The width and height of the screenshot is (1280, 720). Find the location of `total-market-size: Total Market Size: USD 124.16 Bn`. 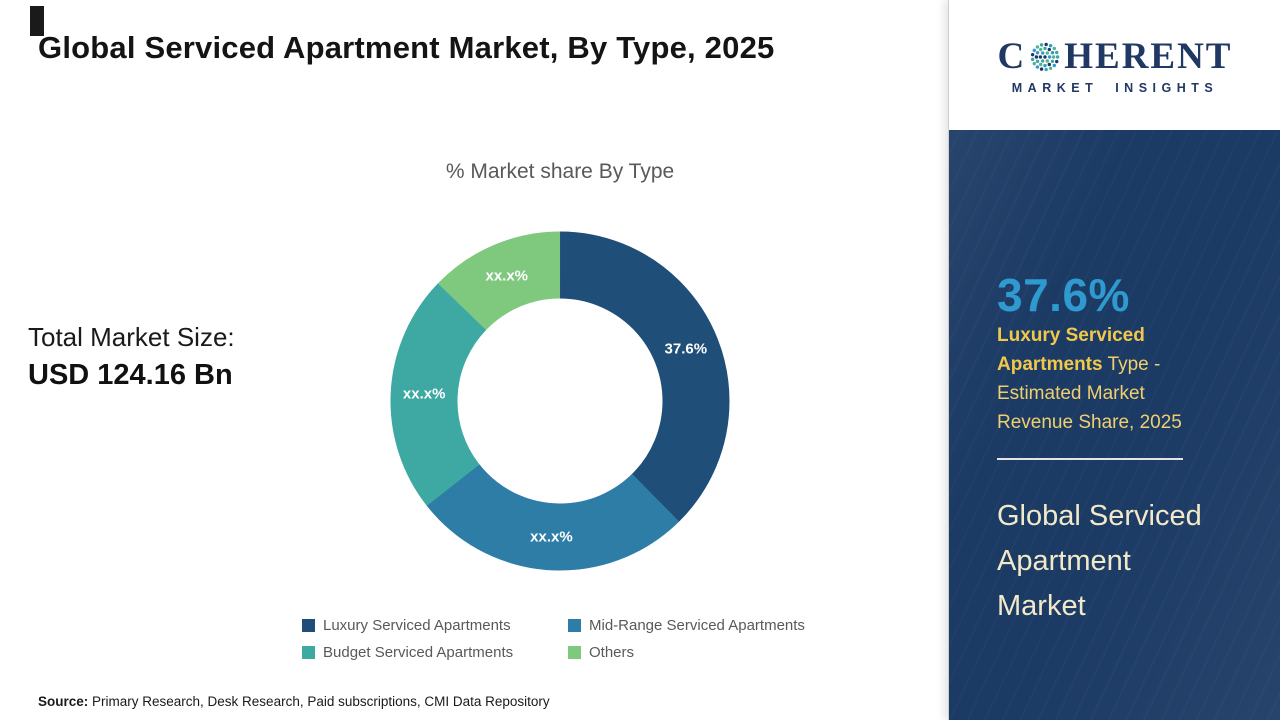

total-market-size: Total Market Size: USD 124.16 Bn is located at coordinates (178, 357).